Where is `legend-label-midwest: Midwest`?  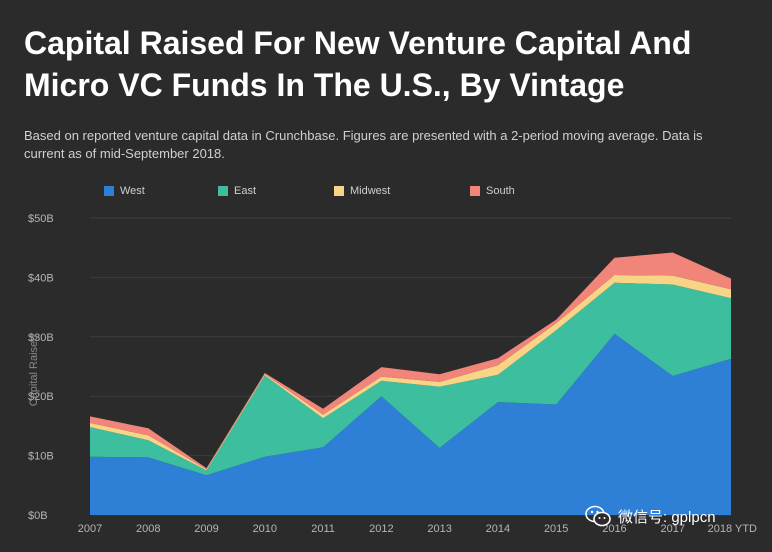
legend-label-midwest: Midwest is located at coordinates (370, 191).